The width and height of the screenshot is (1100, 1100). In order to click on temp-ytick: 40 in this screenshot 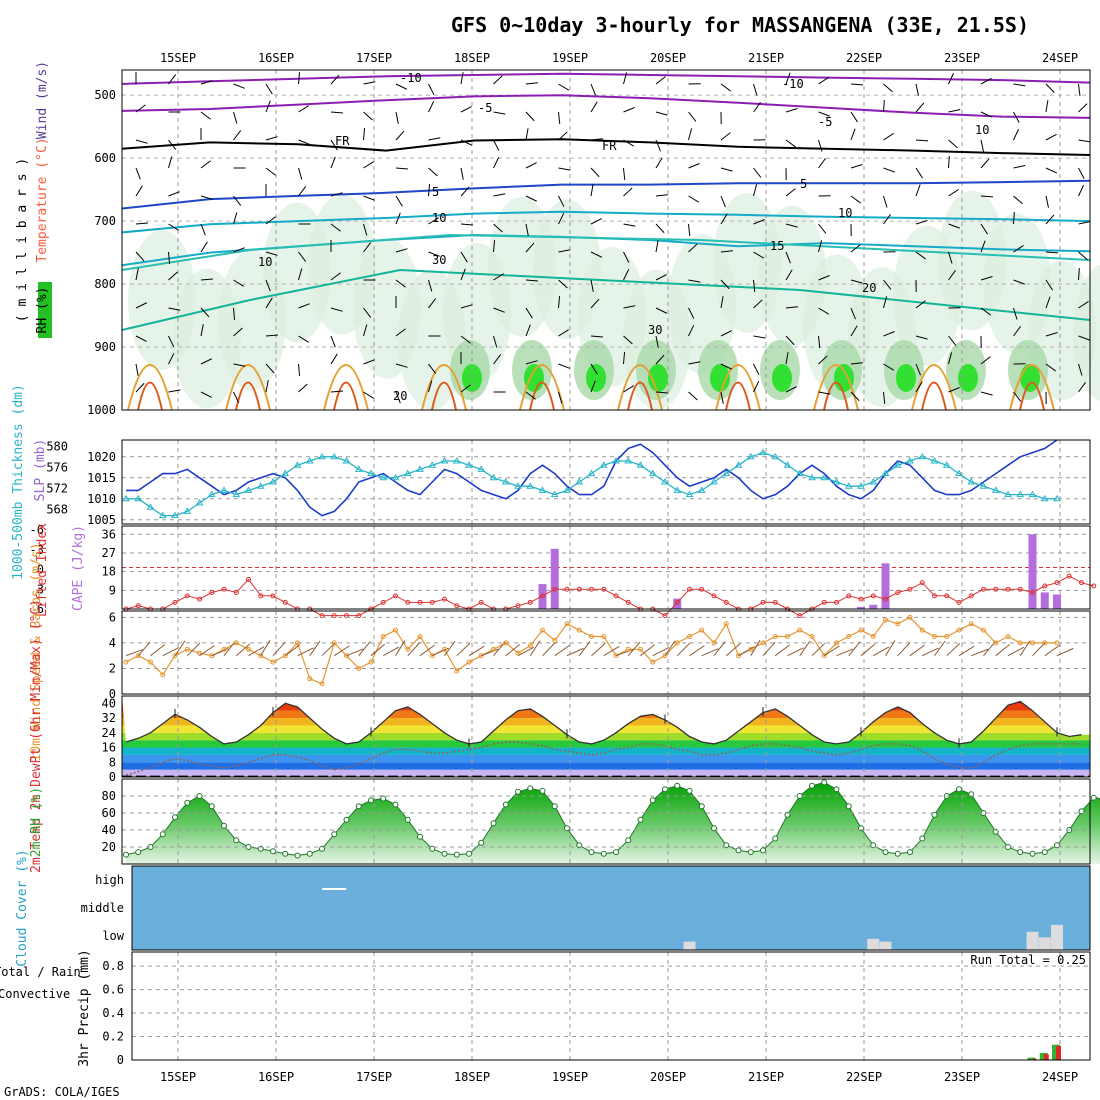, I will do `click(109, 703)`.